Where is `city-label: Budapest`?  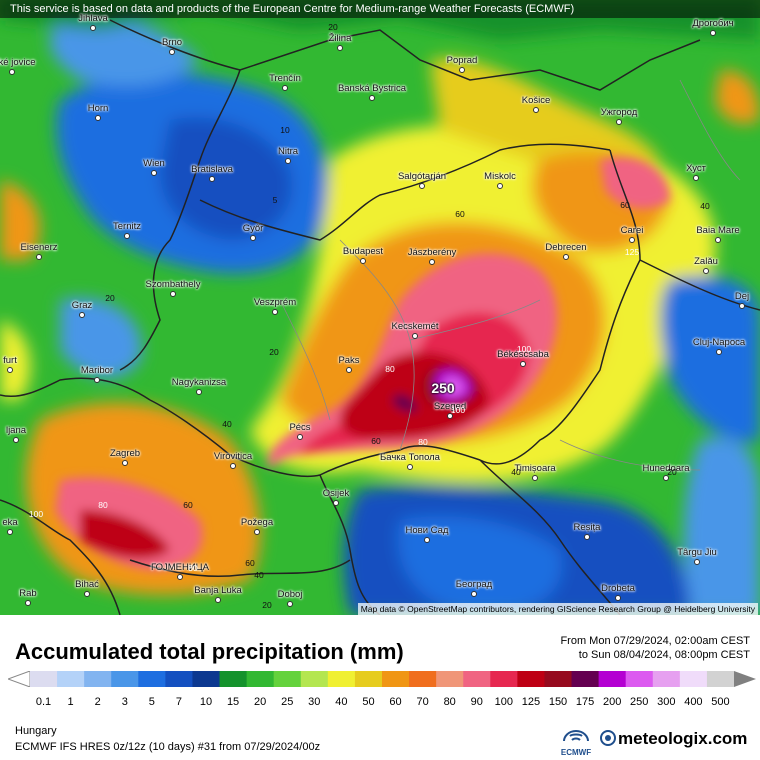
city-label: Budapest is located at coordinates (363, 251).